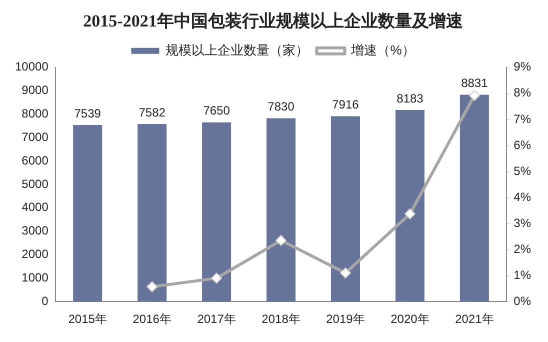 This screenshot has width=548, height=342. I want to click on x-tick-label: 2016年, so click(152, 319).